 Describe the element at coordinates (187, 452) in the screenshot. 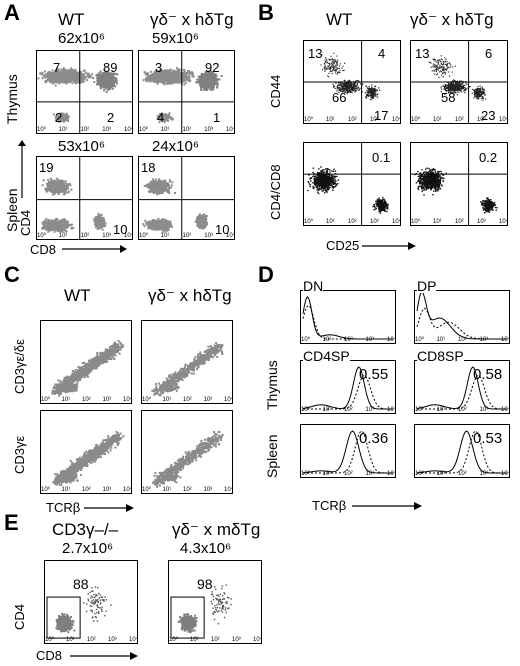

I see `c-bot-tg-plot: 10⁰ 10¹ 10² 10³ 10⁴` at that location.